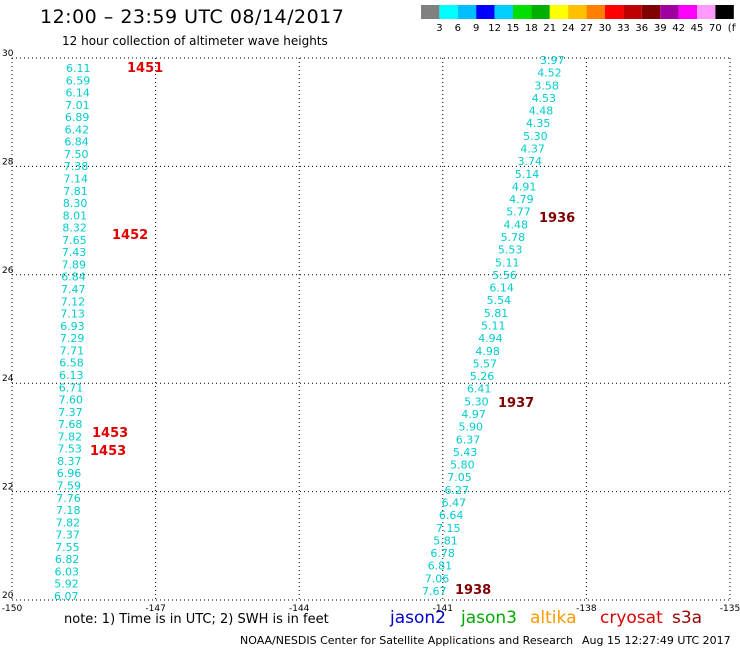 The height and width of the screenshot is (650, 740). I want to click on color-scale-label: 12, so click(494, 28).